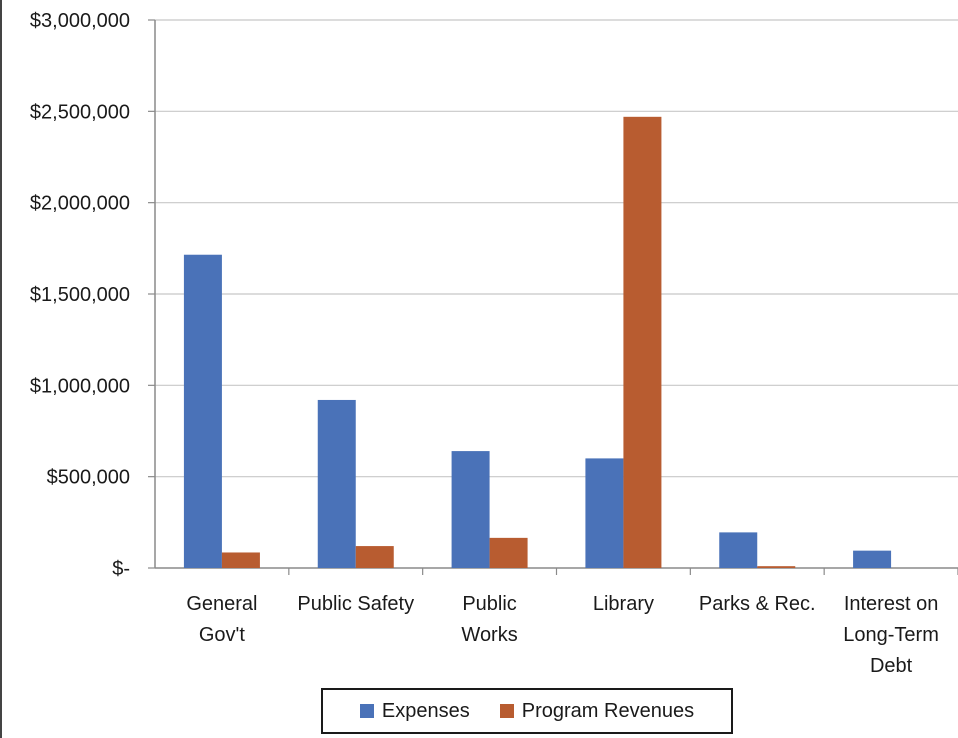  I want to click on legend-swatch-expenses, so click(366, 711).